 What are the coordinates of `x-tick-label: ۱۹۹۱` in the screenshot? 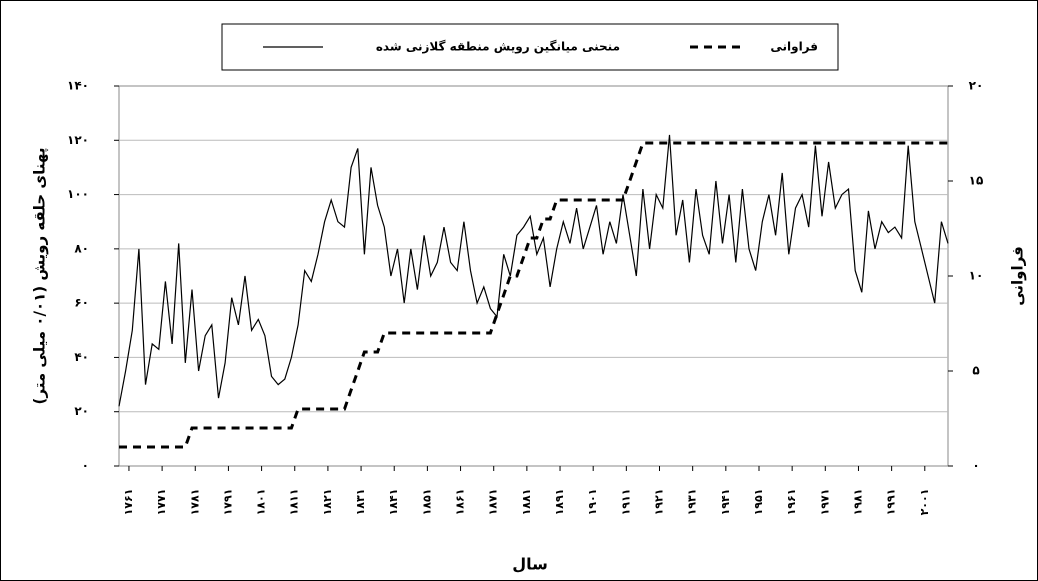 It's located at (891, 502).